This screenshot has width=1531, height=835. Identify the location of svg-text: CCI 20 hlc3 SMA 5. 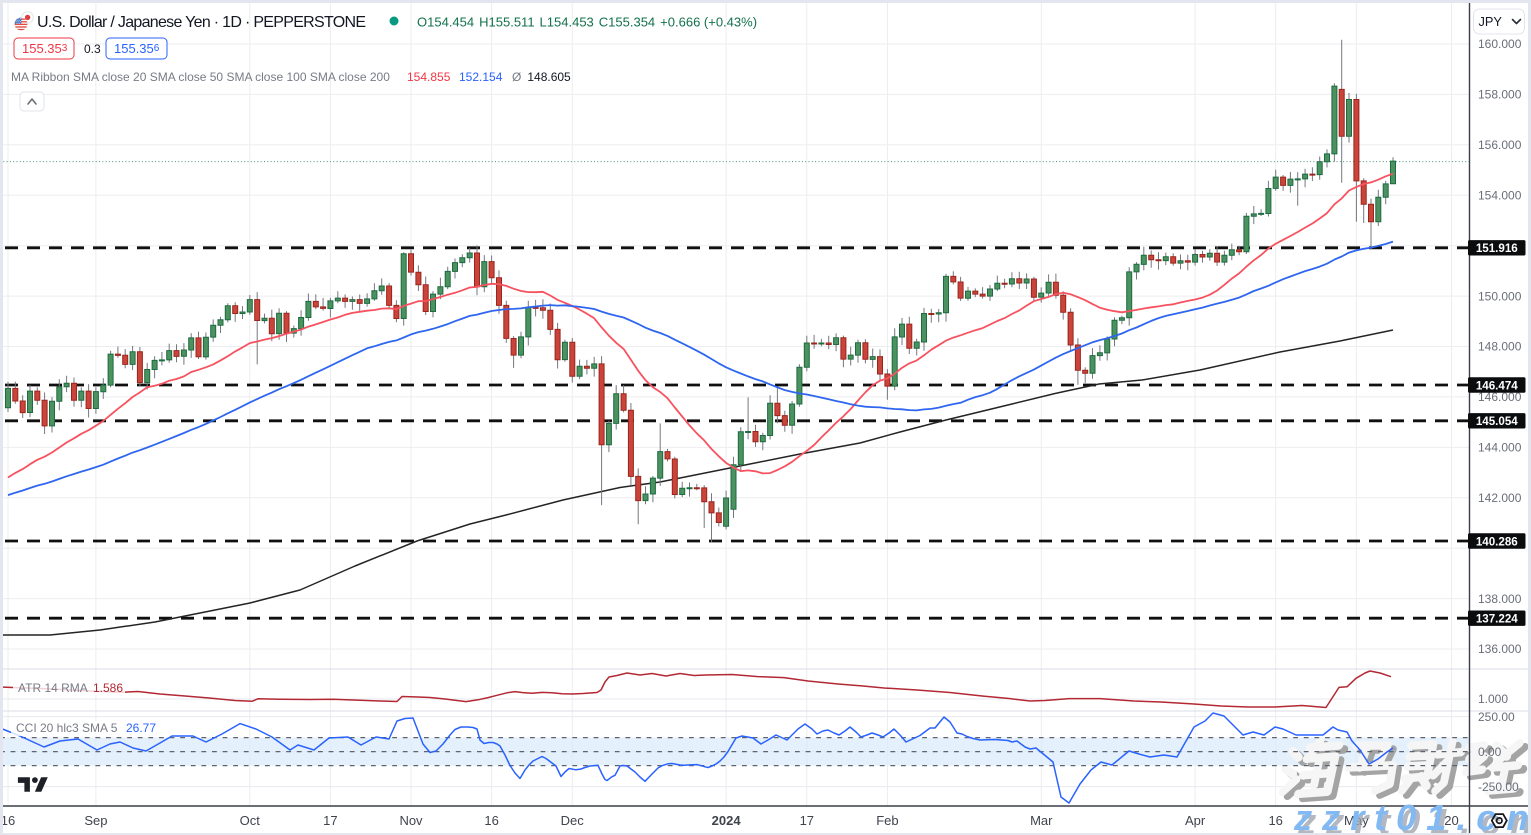
(67, 728).